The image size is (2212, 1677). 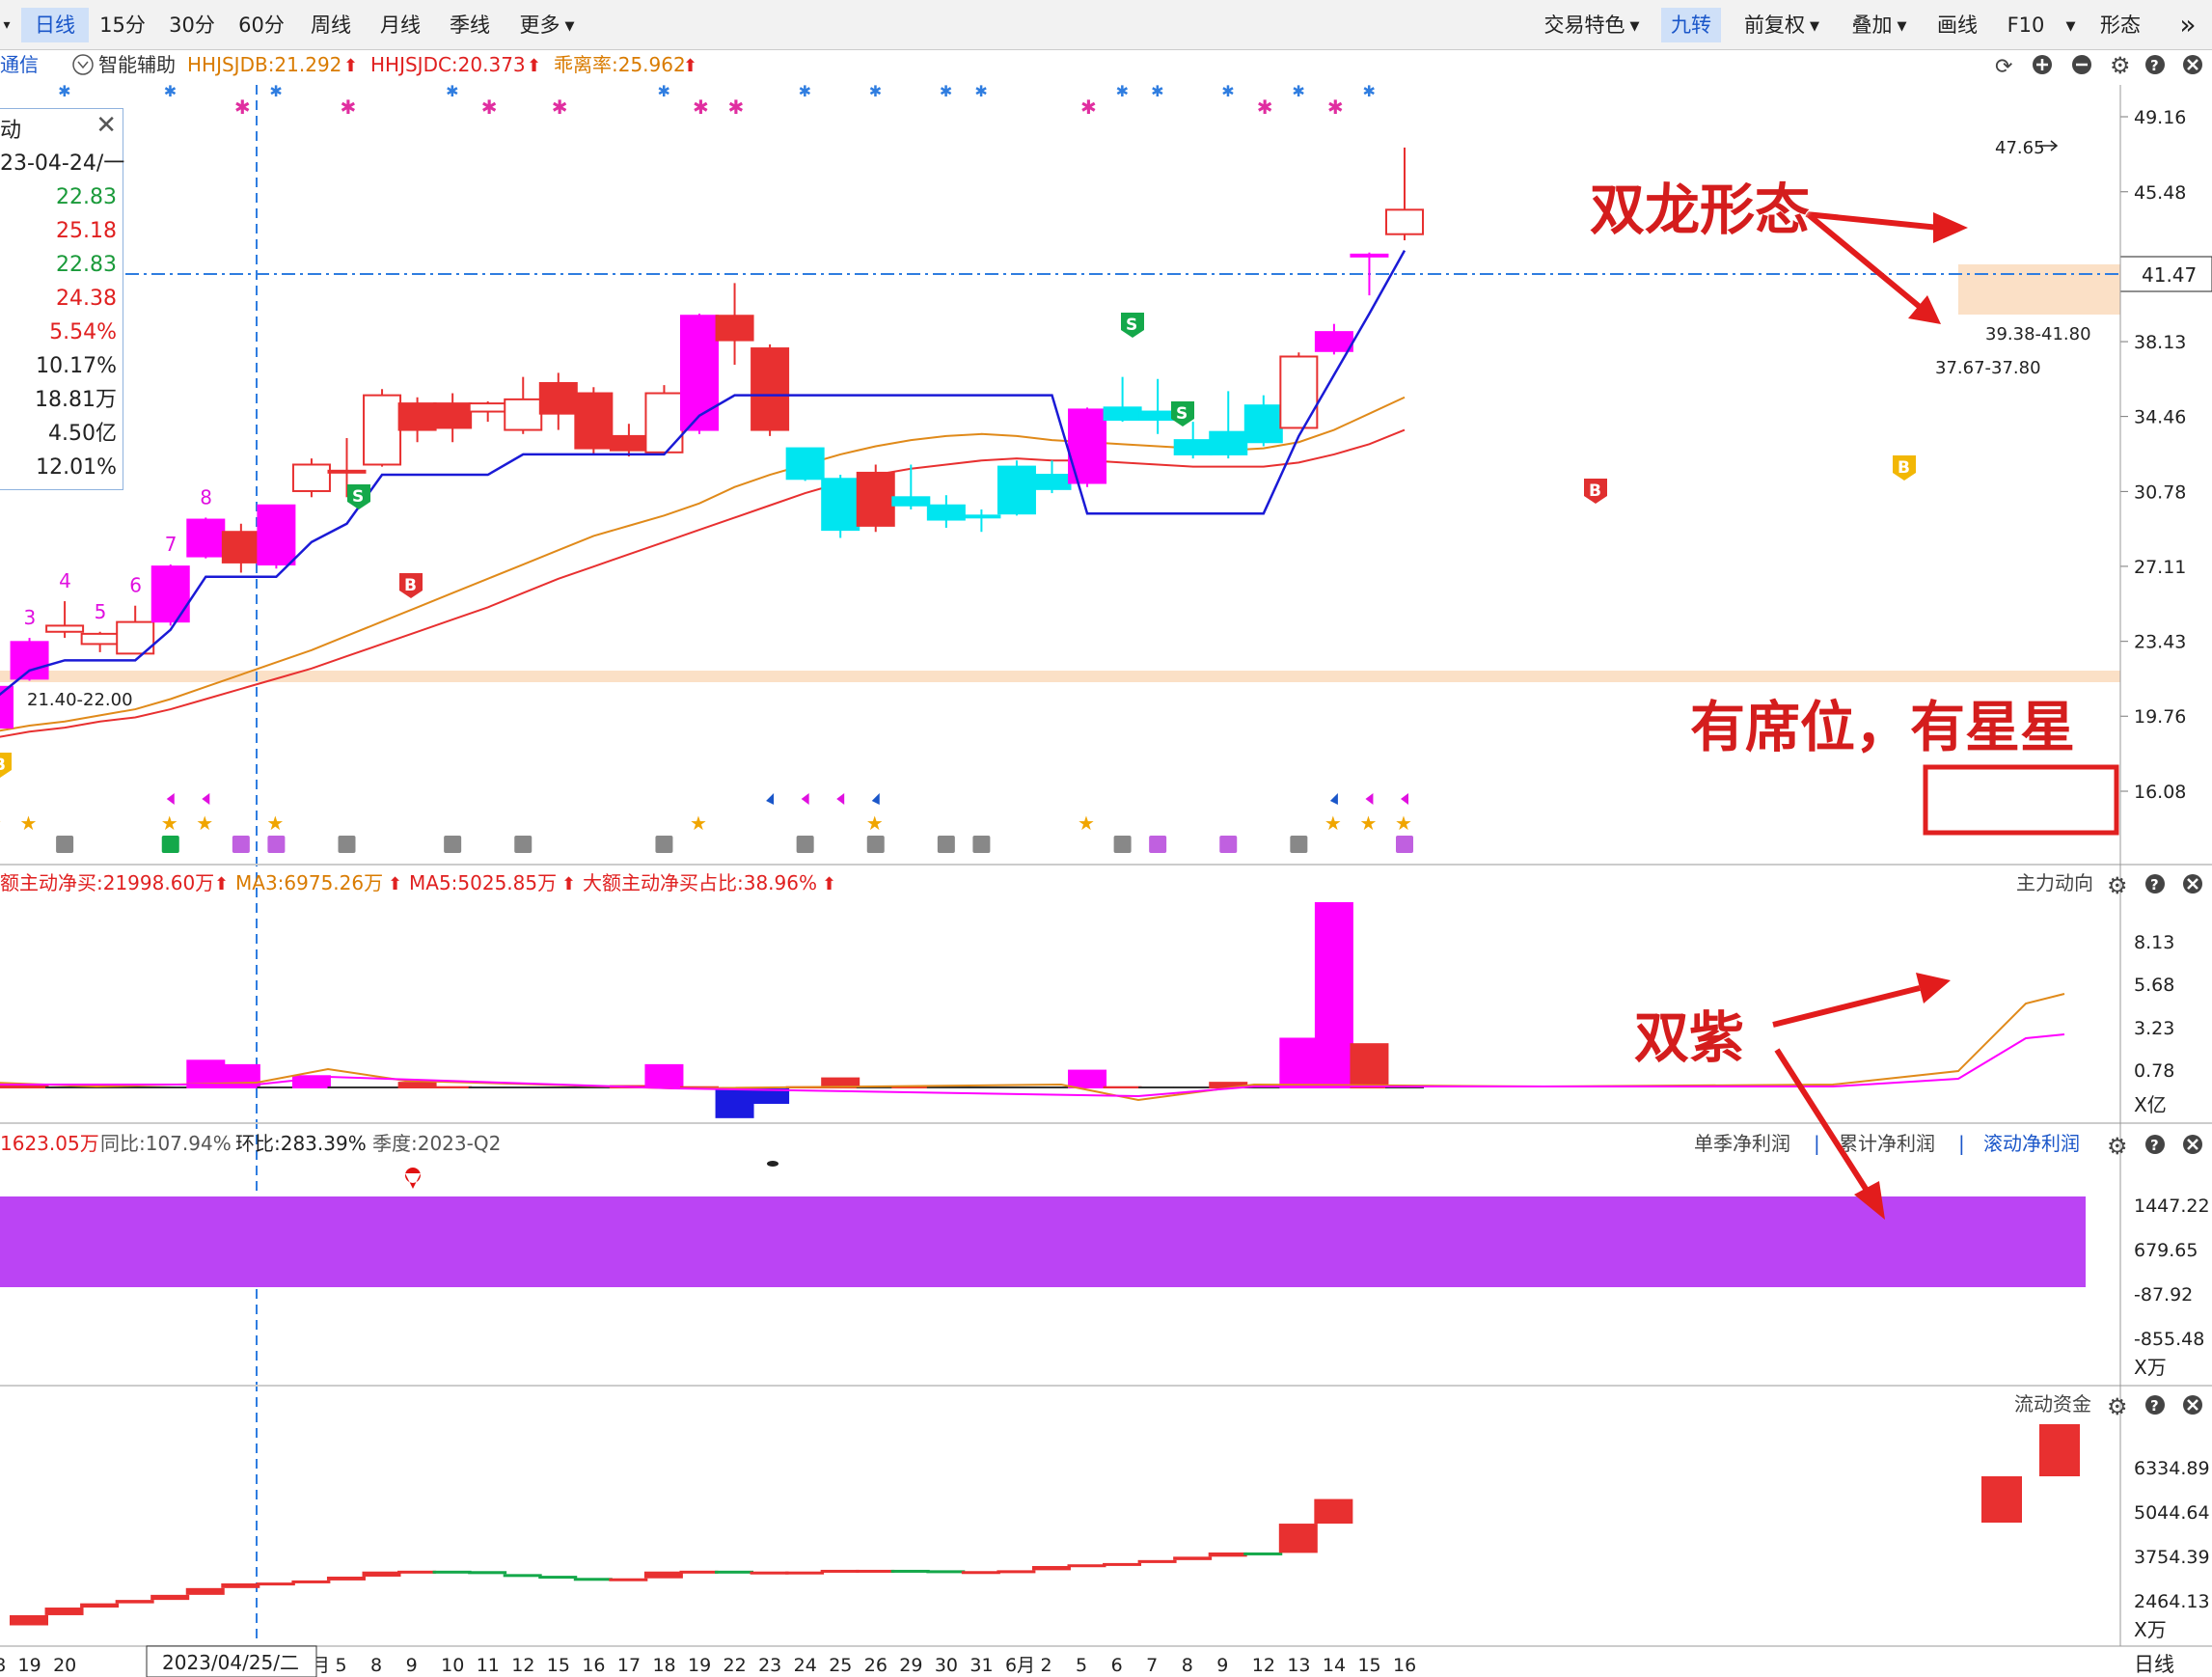 What do you see at coordinates (86, 197) in the screenshot?
I see `open-value: 22.83` at bounding box center [86, 197].